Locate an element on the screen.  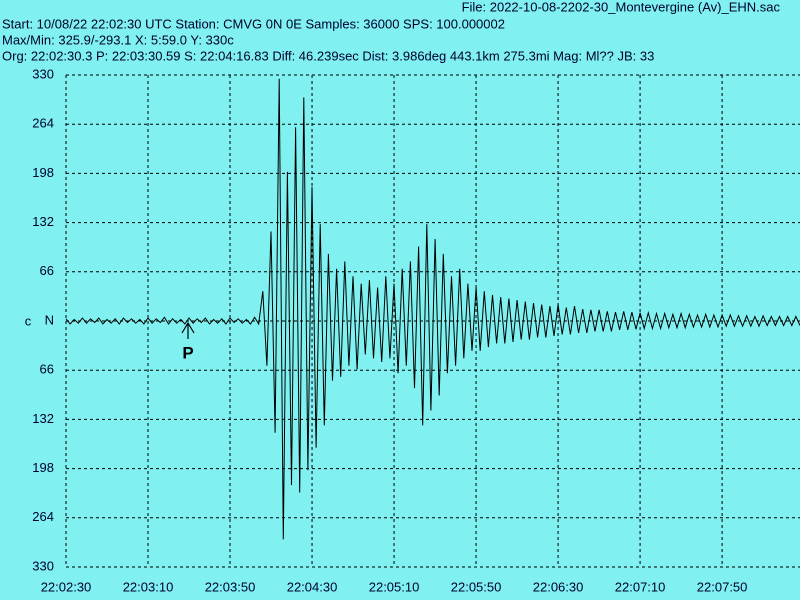
x-tick-label: 22:04:30 is located at coordinates (312, 586).